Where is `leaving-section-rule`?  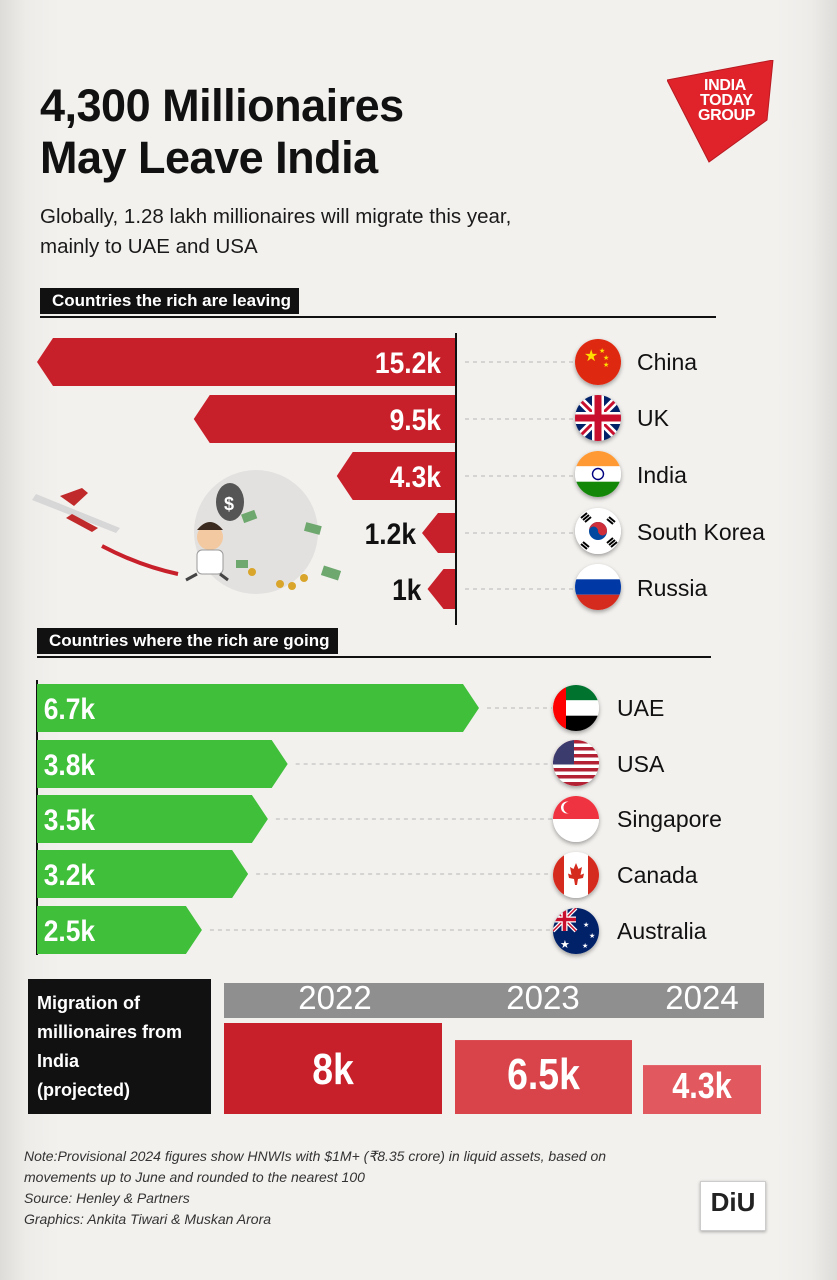
leaving-section-rule is located at coordinates (378, 317).